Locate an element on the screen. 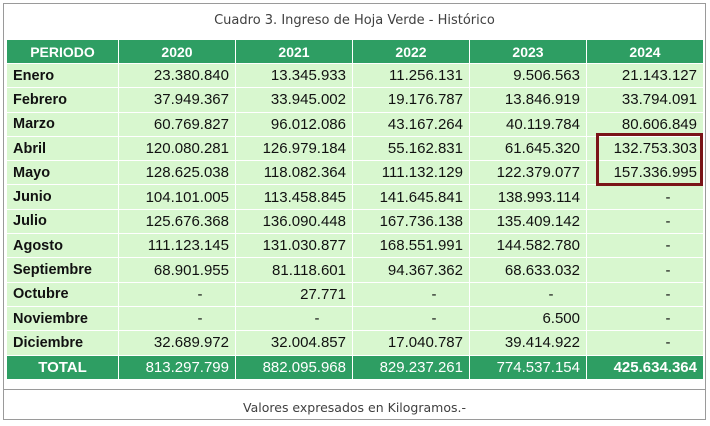 This screenshot has width=710, height=426. value-cell: 122.379.077 is located at coordinates (528, 173).